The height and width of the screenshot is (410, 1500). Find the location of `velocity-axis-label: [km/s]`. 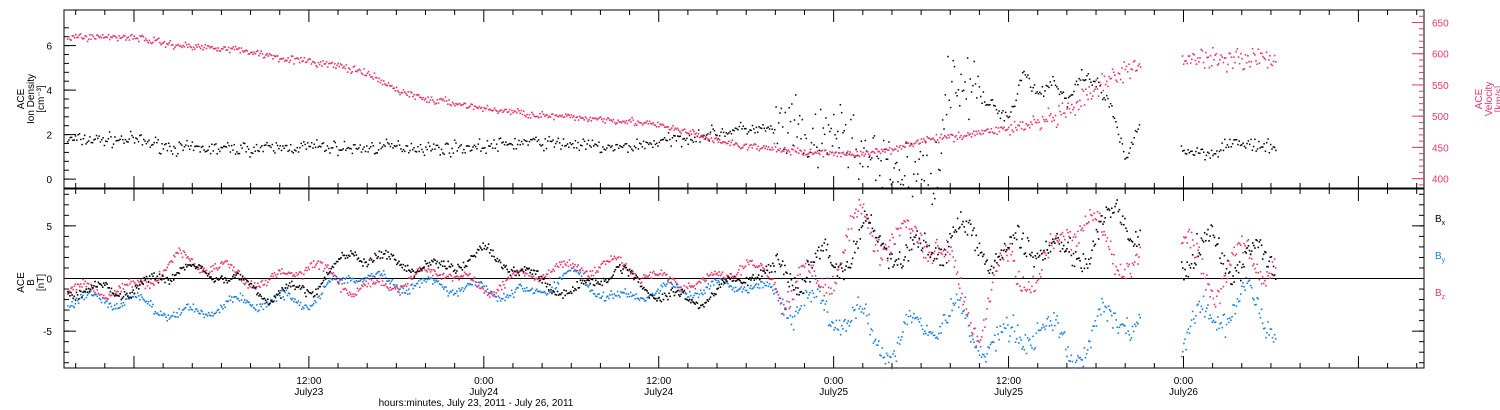

velocity-axis-label: [km/s] is located at coordinates (1497, 98).